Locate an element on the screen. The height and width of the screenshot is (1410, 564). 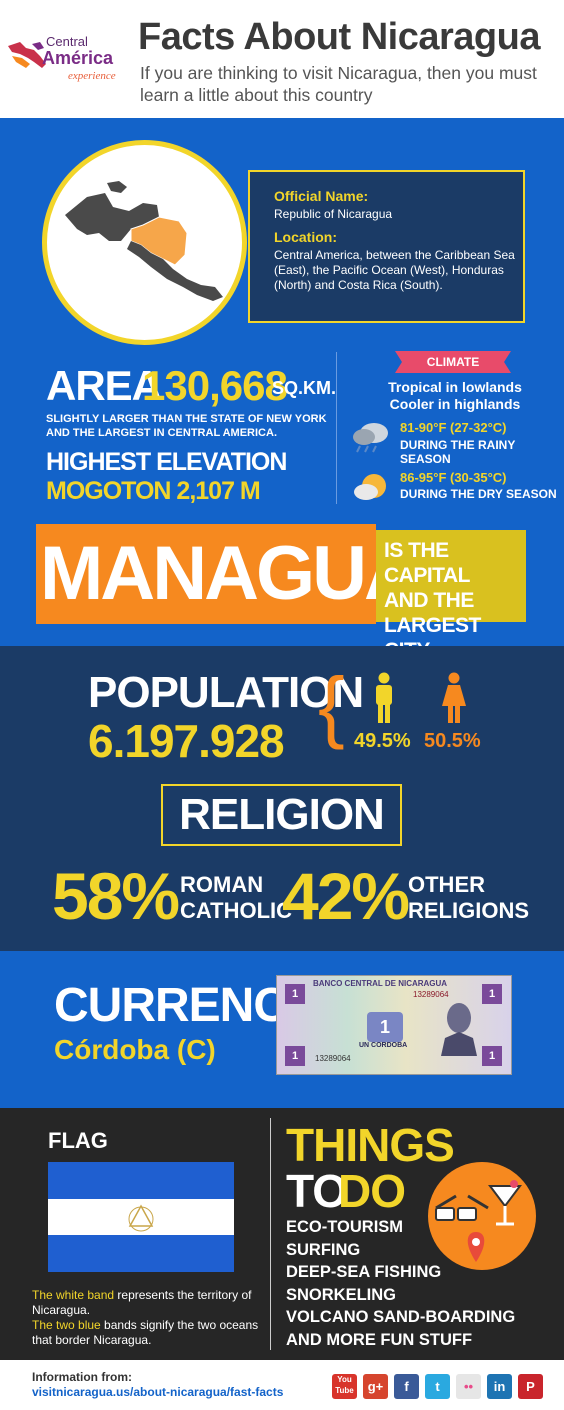
logo-line-america: América is located at coordinates (77, 58).